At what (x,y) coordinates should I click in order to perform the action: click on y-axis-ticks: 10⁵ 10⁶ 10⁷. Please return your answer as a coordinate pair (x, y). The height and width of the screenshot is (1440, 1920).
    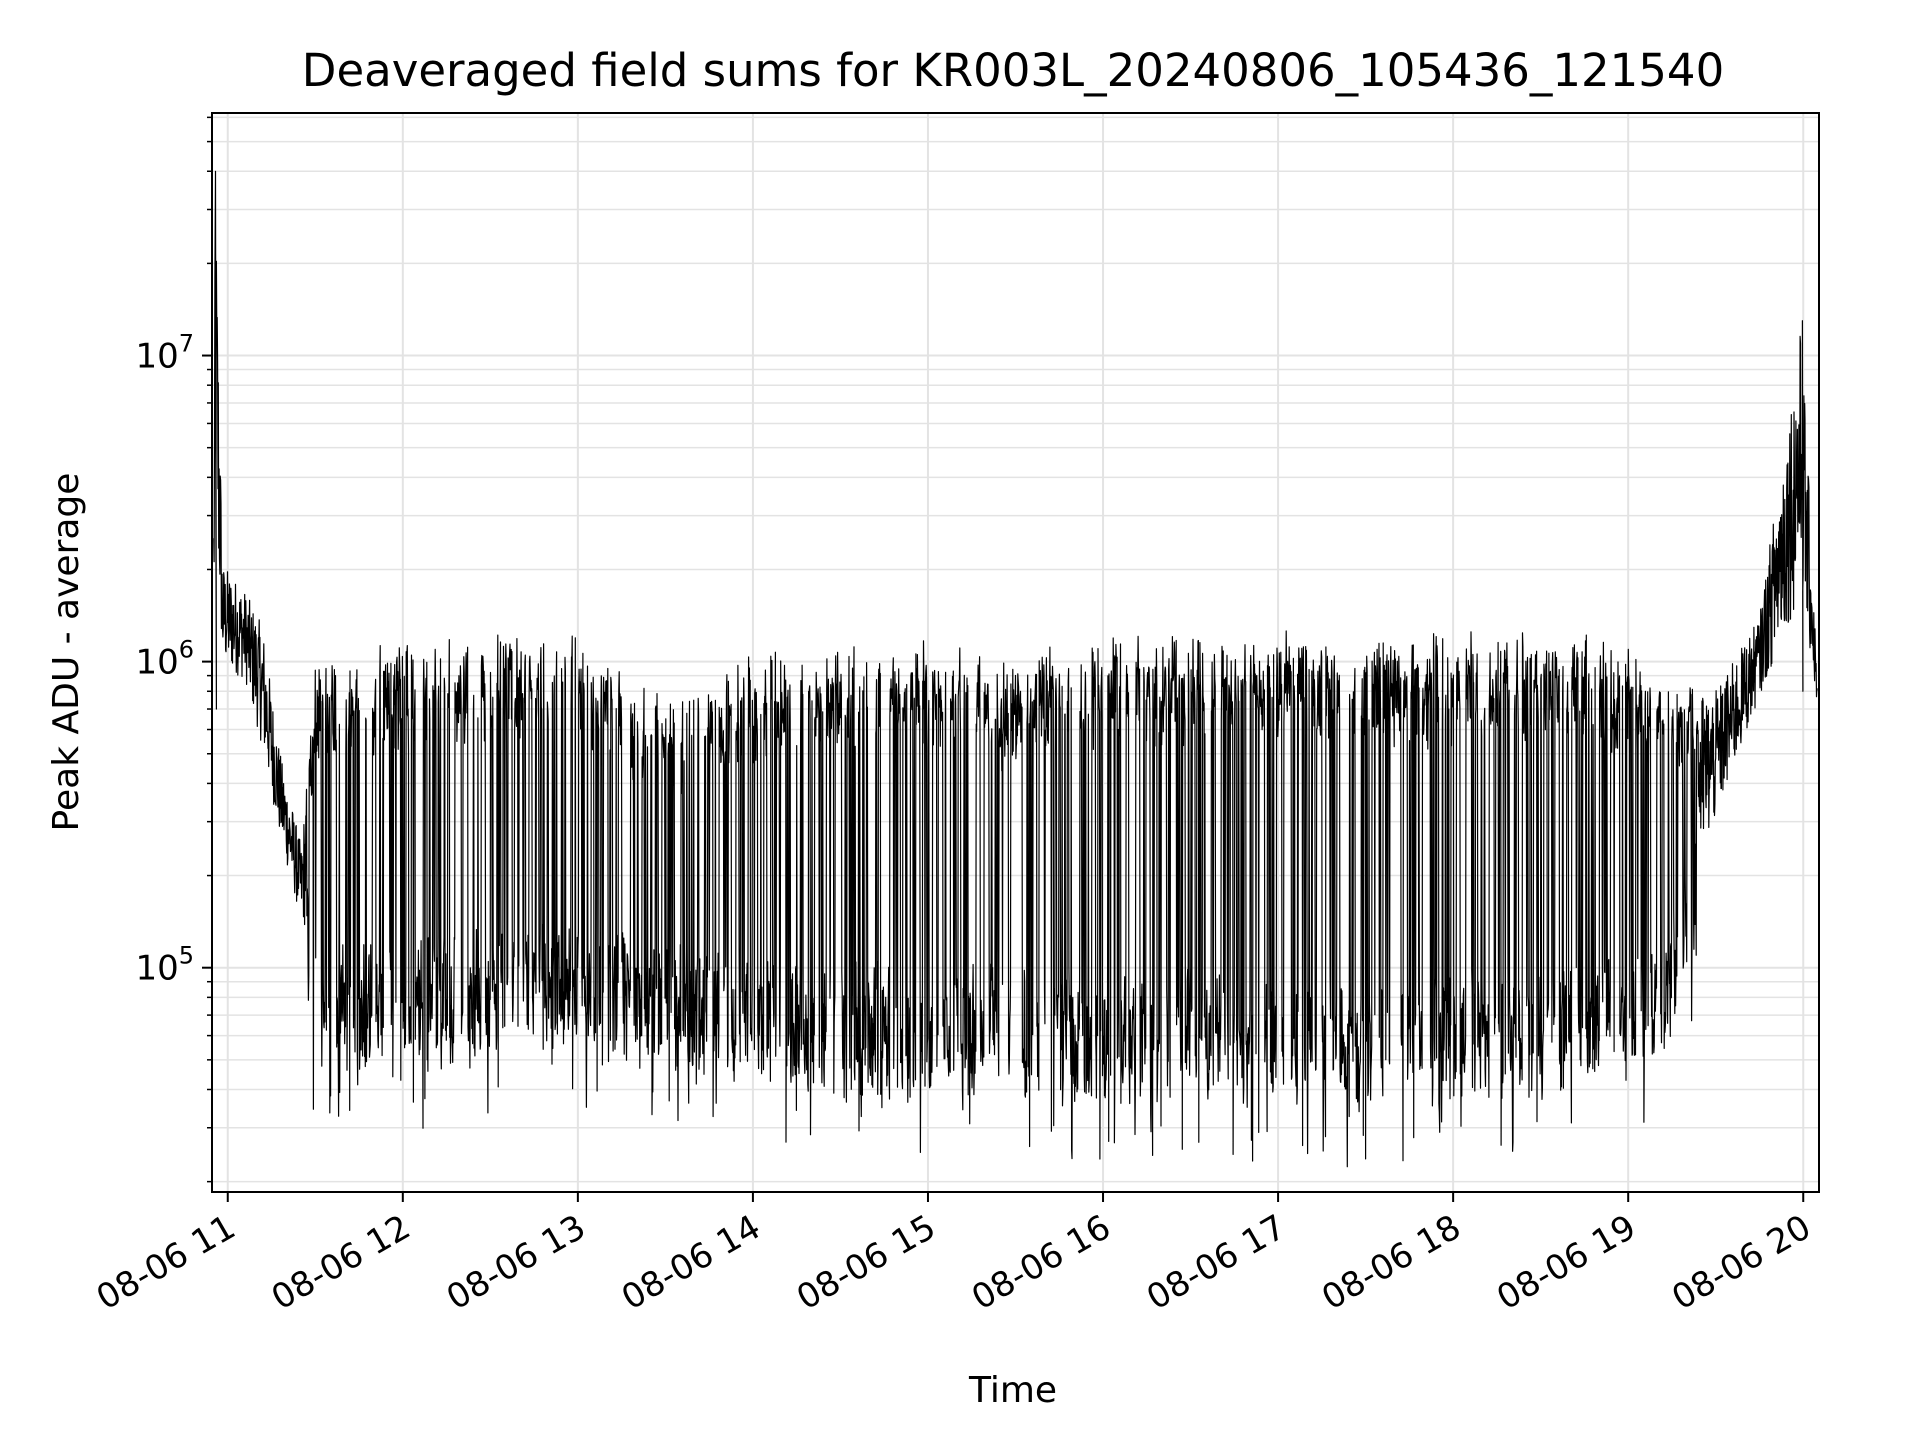
    Looking at the image, I should click on (173, 649).